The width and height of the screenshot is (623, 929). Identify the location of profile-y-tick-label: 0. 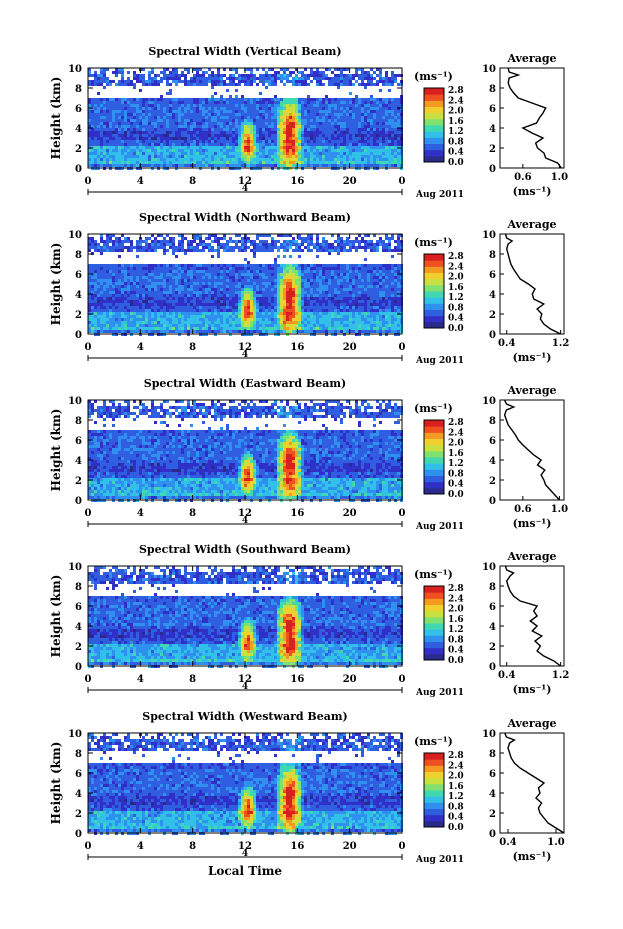
(492, 169).